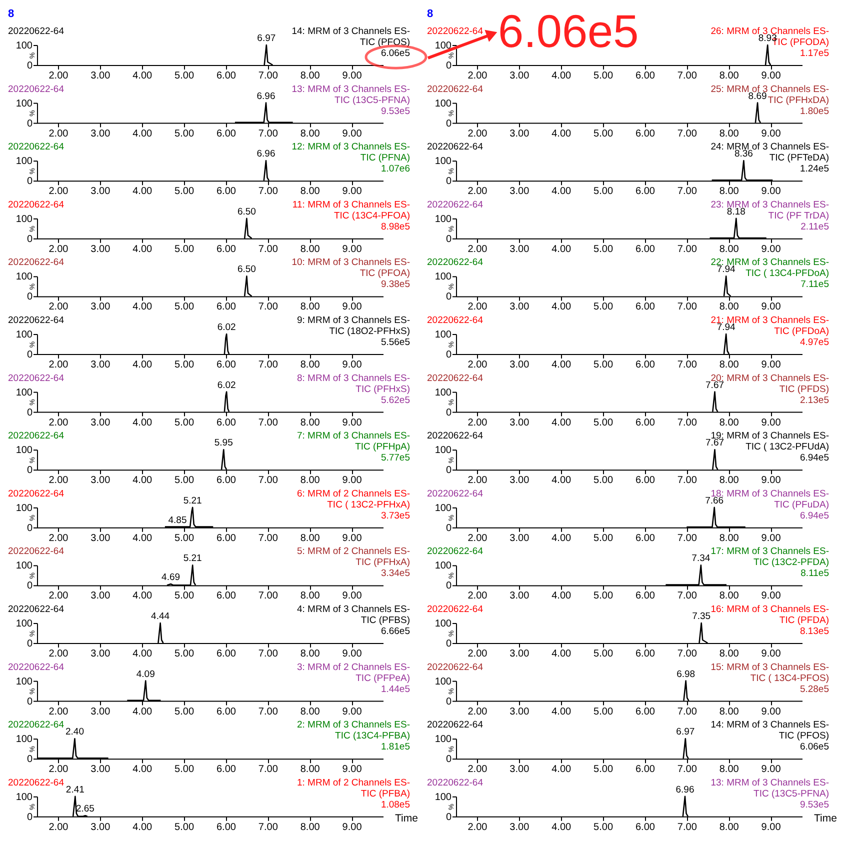 This screenshot has width=855, height=858. Describe the element at coordinates (395, 458) in the screenshot. I see `annotation: 5.77e5` at that location.